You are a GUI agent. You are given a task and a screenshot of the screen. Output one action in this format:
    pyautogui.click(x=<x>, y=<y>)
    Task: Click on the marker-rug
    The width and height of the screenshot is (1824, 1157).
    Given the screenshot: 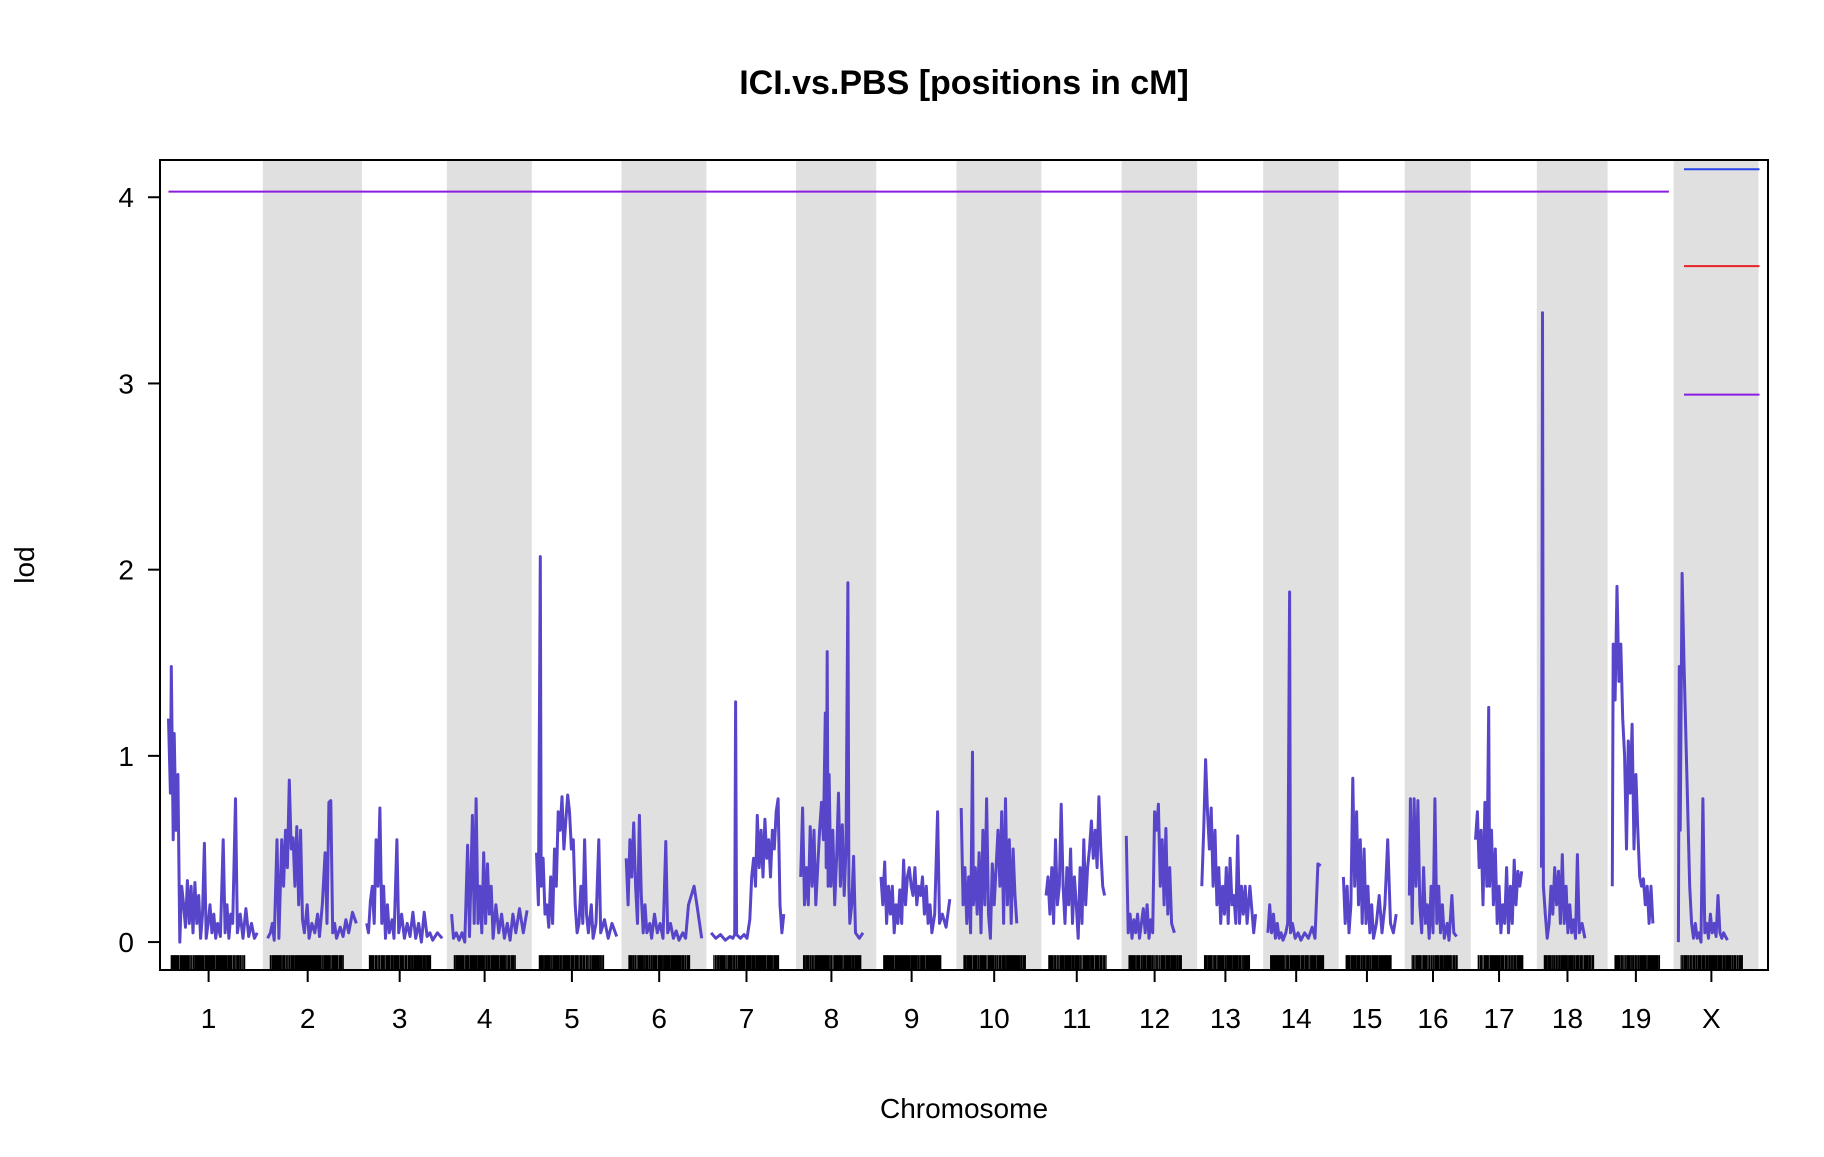 What is the action you would take?
    pyautogui.click(x=956, y=962)
    